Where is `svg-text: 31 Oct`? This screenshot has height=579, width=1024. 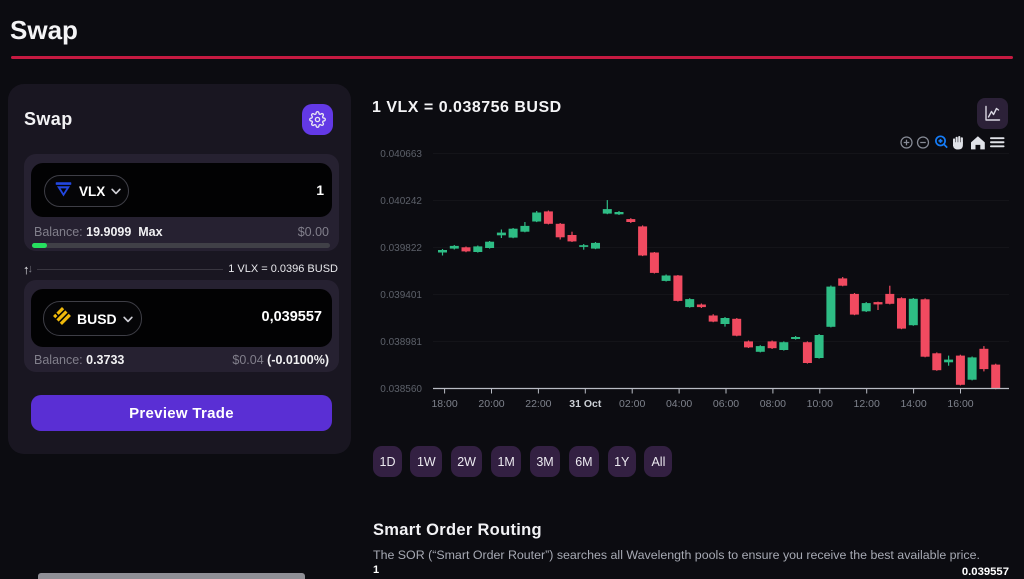
svg-text: 31 Oct is located at coordinates (585, 404).